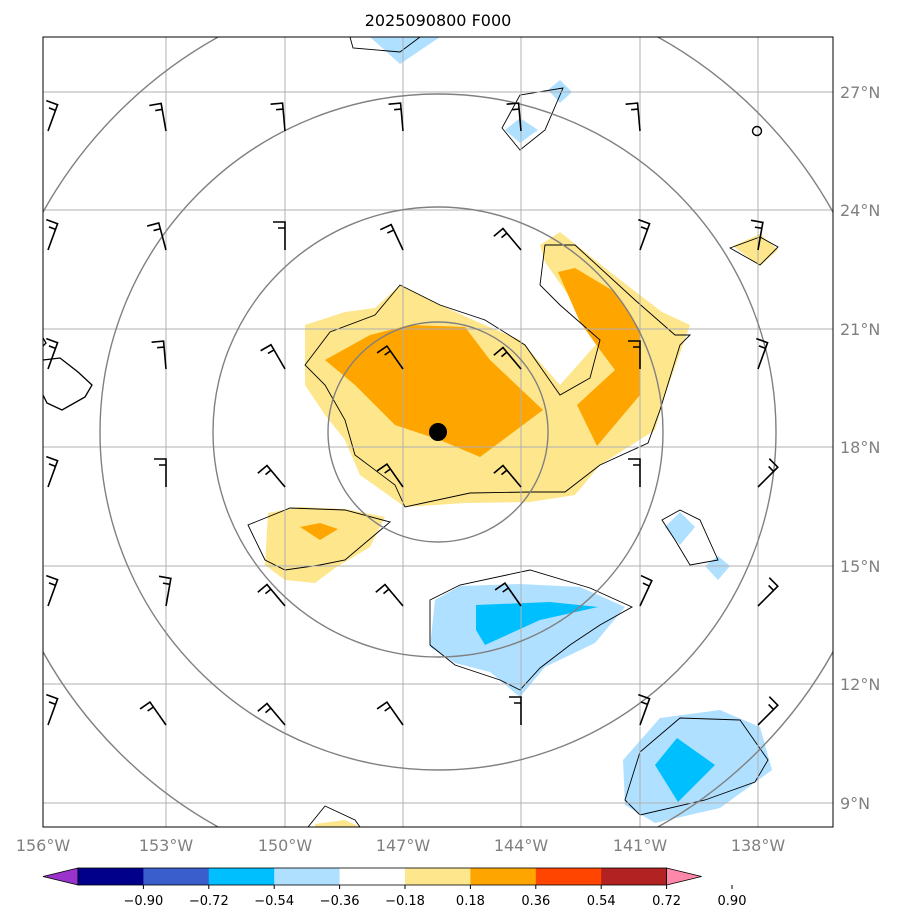 Image resolution: width=904 pixels, height=924 pixels. What do you see at coordinates (319, 531) in the screenshot?
I see `pos-mid-west` at bounding box center [319, 531].